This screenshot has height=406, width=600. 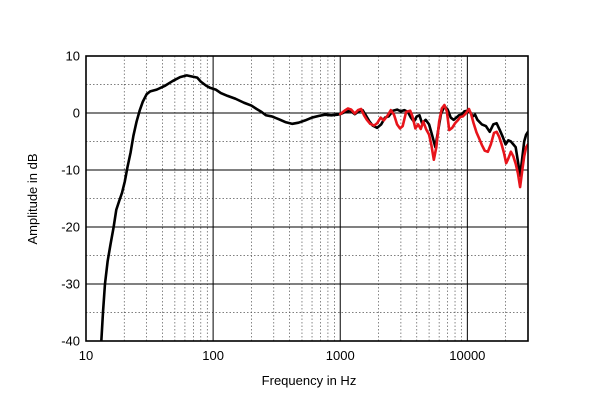 I want to click on x-tick-labels: 10 100 1000 10000, so click(x=282, y=355).